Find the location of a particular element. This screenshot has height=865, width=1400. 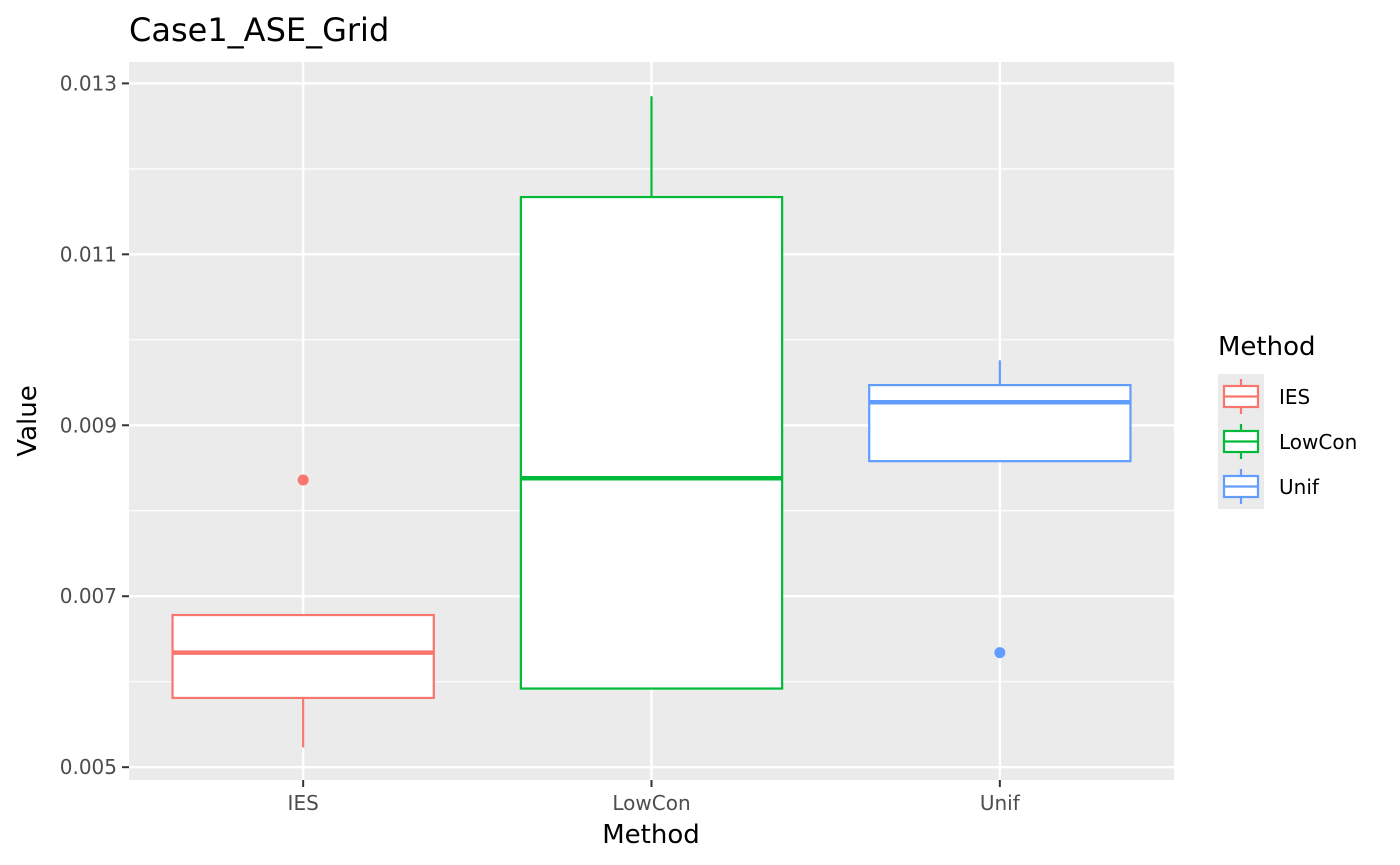

legend-label: LowCon is located at coordinates (1318, 442).